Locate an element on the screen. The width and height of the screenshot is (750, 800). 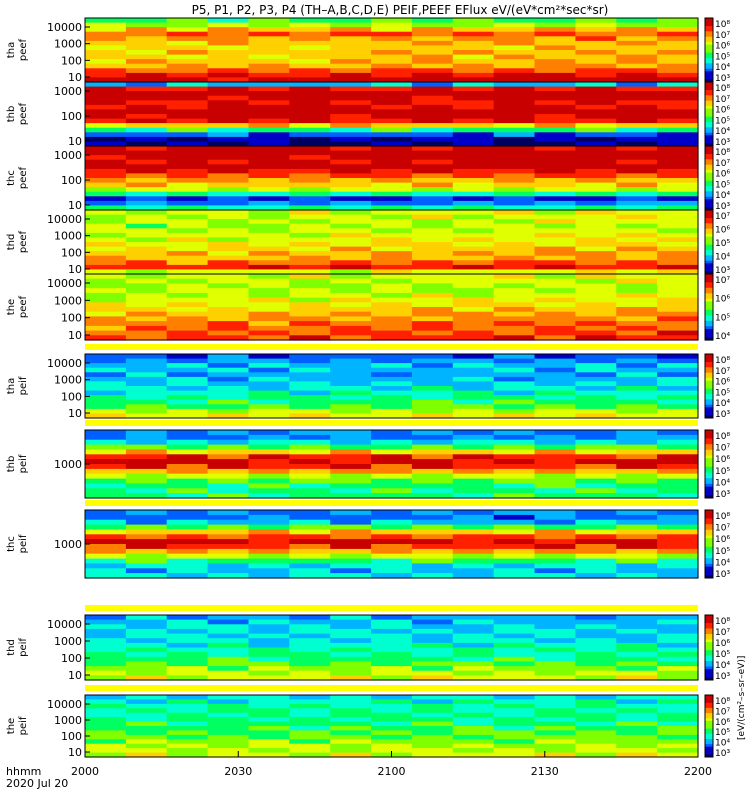
y-tick-label: 10 is located at coordinates (75, 77).